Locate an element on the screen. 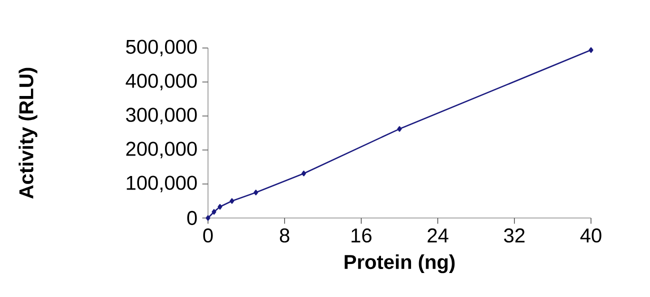  y-tick-label: 0 is located at coordinates (192, 218).